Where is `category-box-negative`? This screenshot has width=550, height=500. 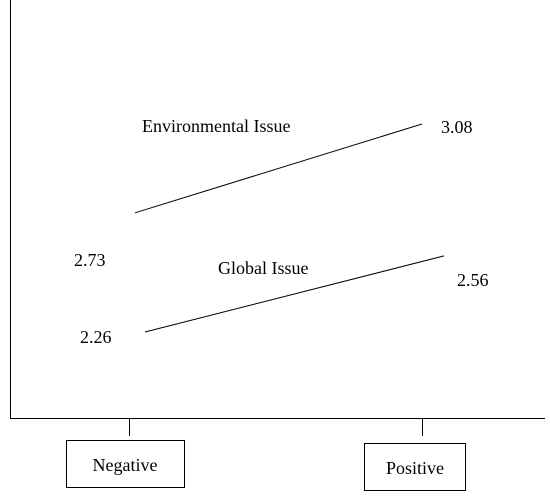 category-box-negative is located at coordinates (125, 464).